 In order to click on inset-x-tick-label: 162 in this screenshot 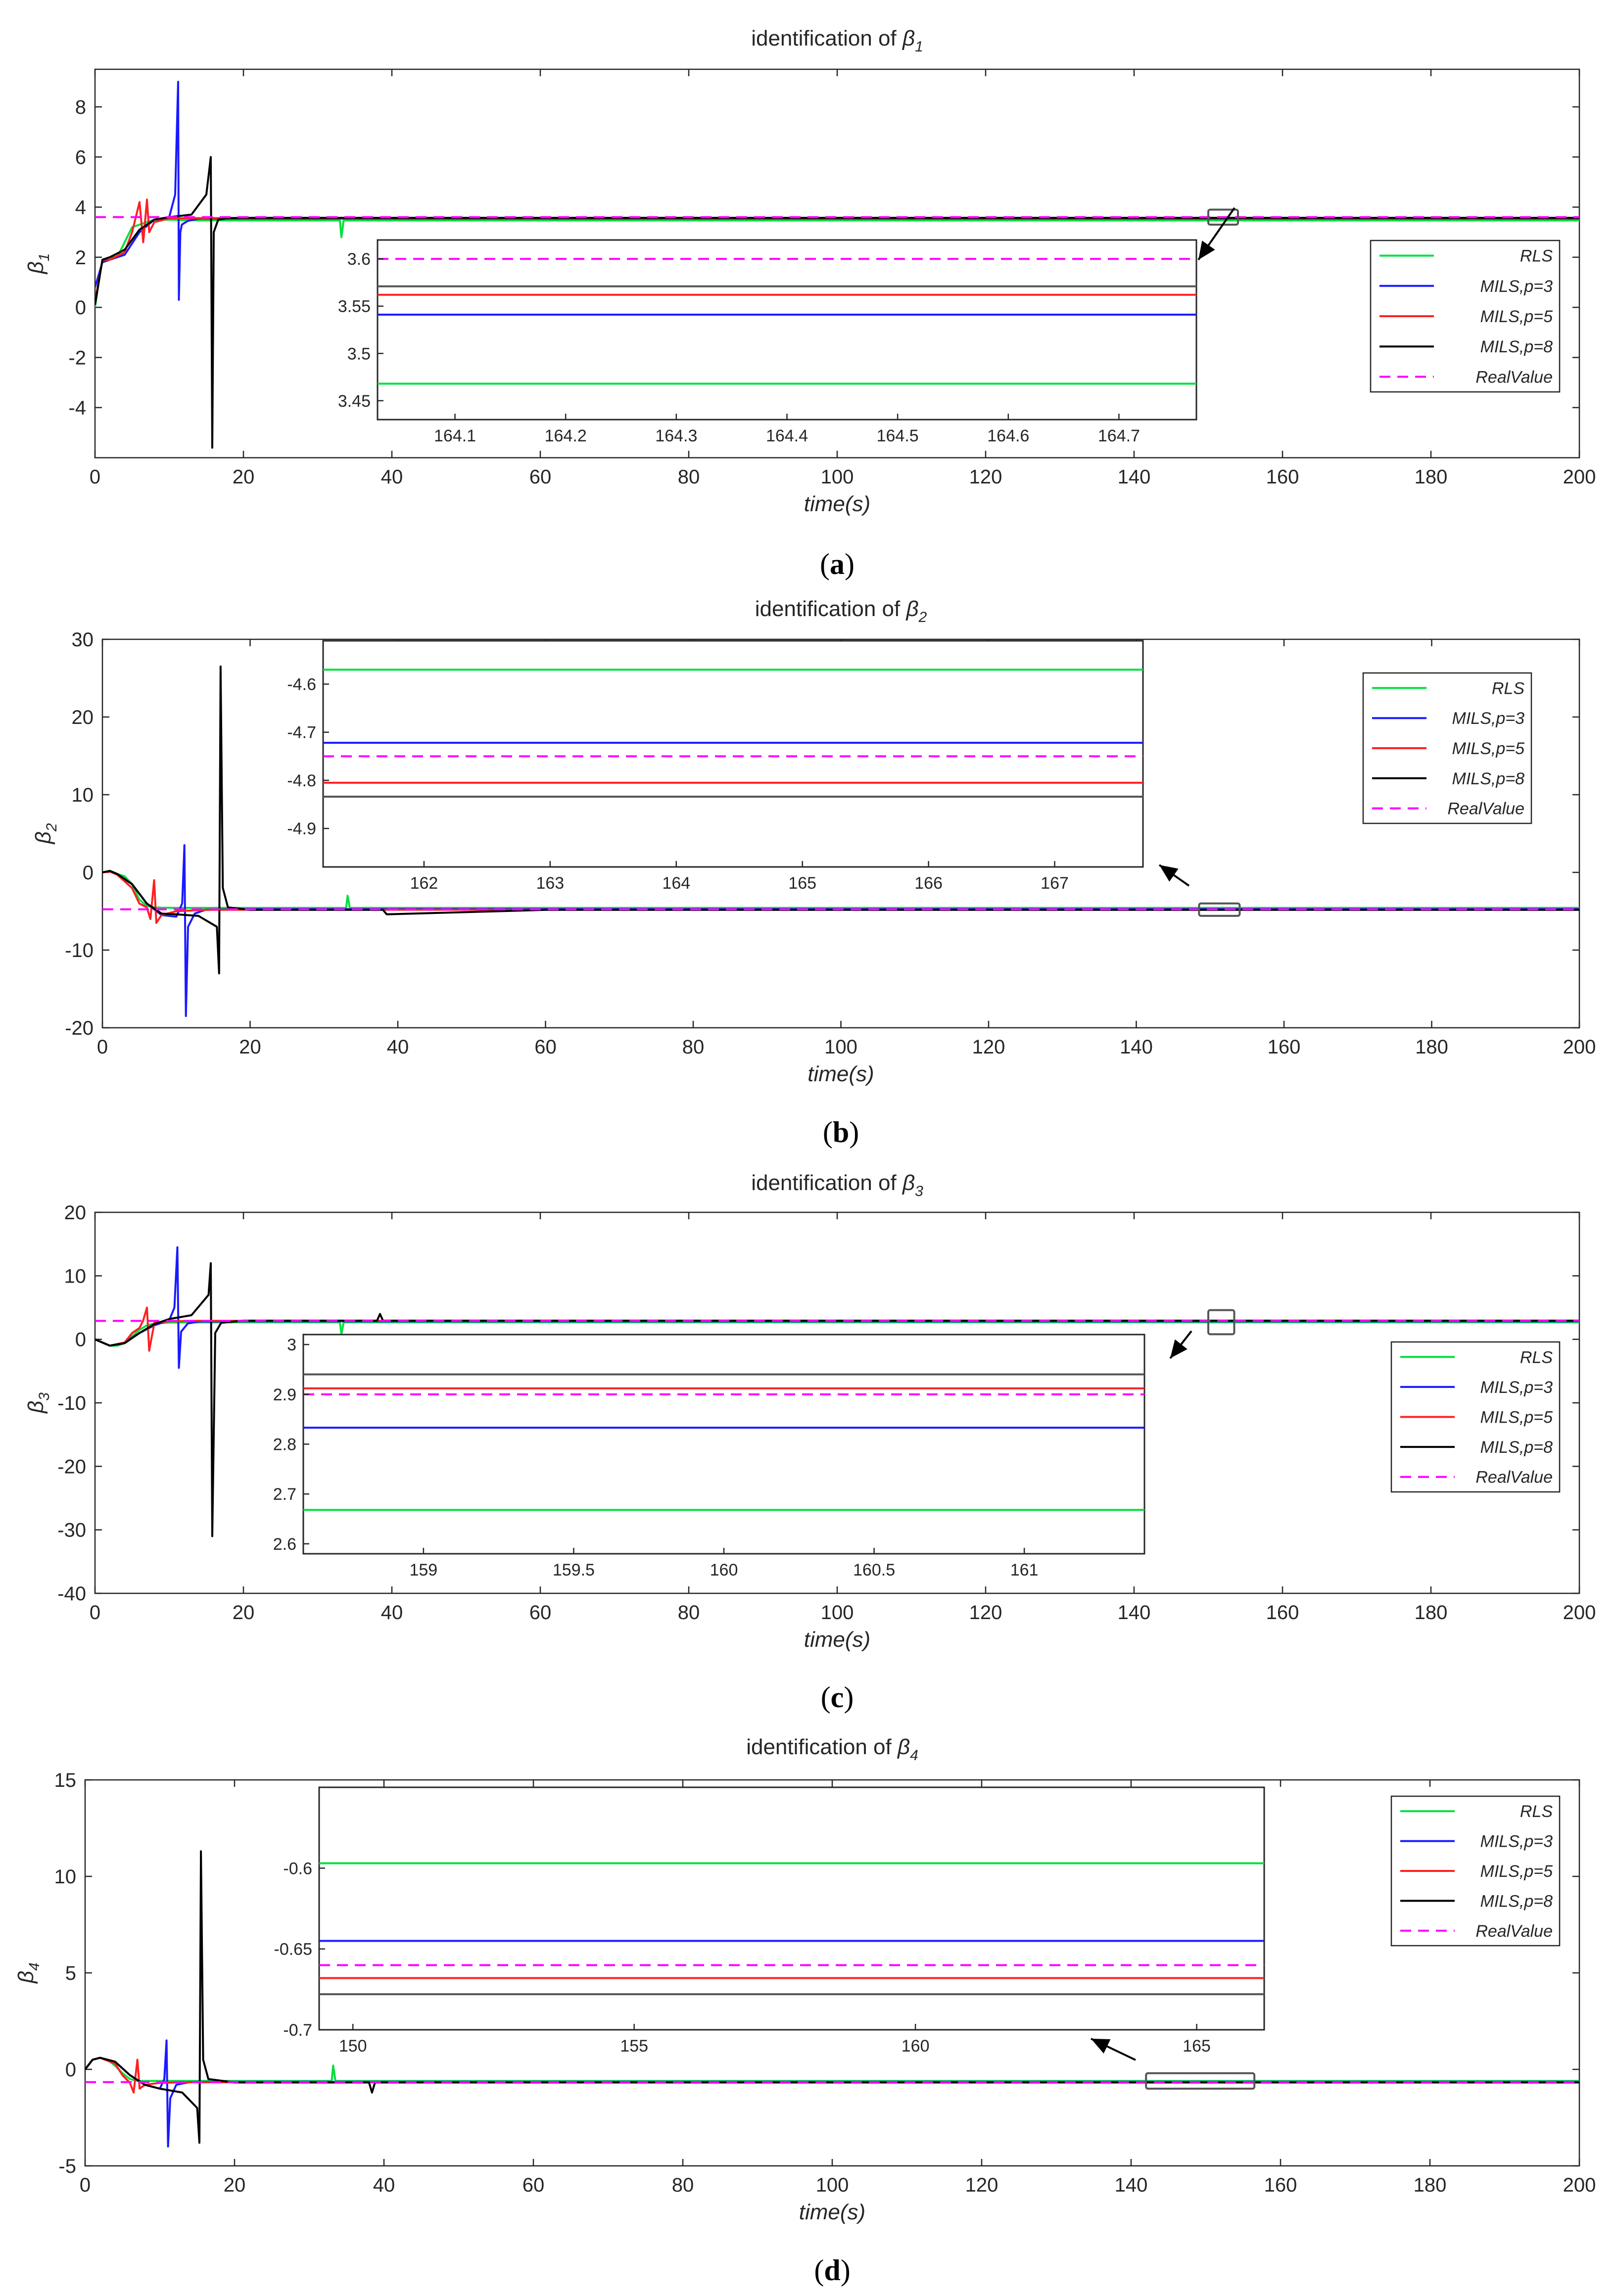, I will do `click(424, 883)`.